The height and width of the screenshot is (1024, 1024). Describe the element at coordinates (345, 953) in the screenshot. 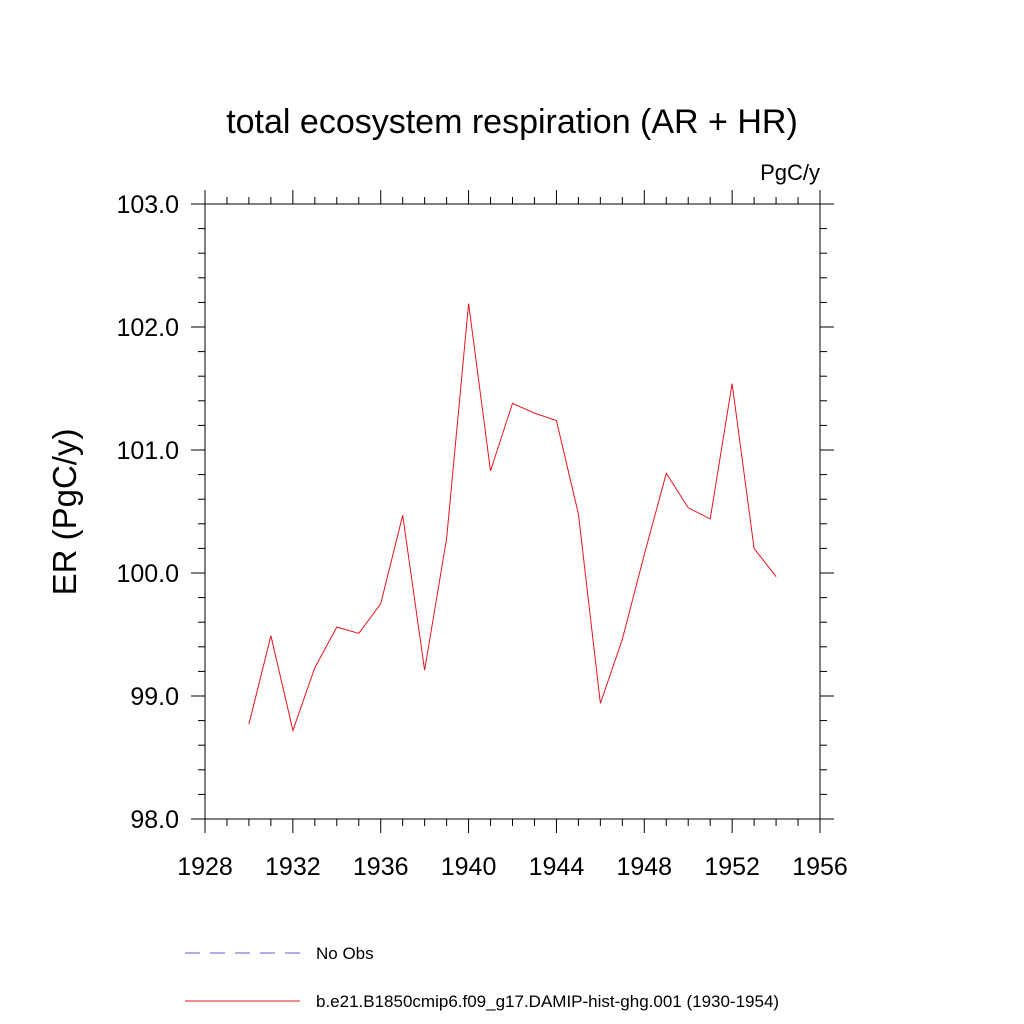

I see `legend-label: No Obs` at that location.